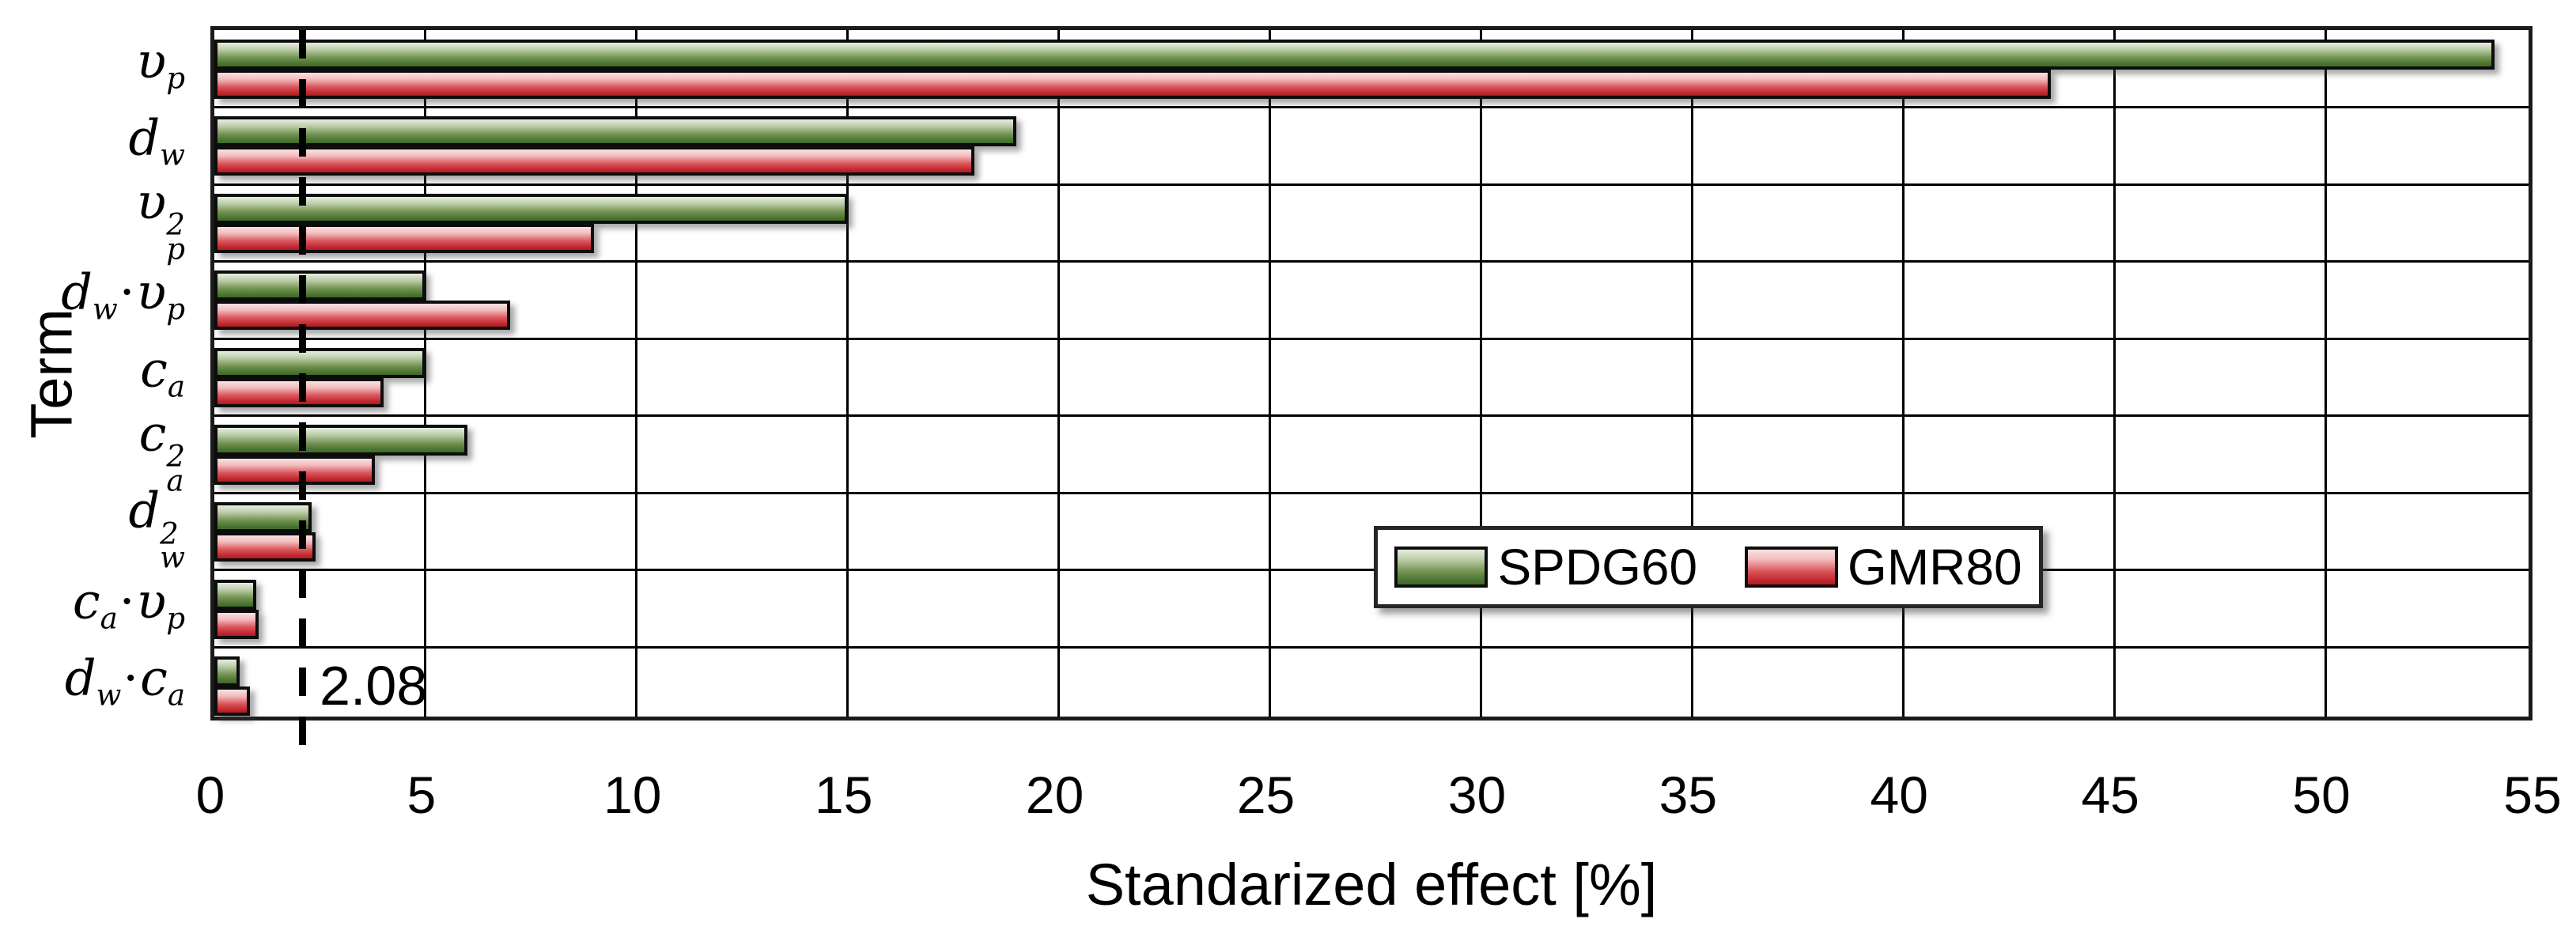 The height and width of the screenshot is (938, 2576). Describe the element at coordinates (2322, 795) in the screenshot. I see `x-tick-label-50: 50` at that location.